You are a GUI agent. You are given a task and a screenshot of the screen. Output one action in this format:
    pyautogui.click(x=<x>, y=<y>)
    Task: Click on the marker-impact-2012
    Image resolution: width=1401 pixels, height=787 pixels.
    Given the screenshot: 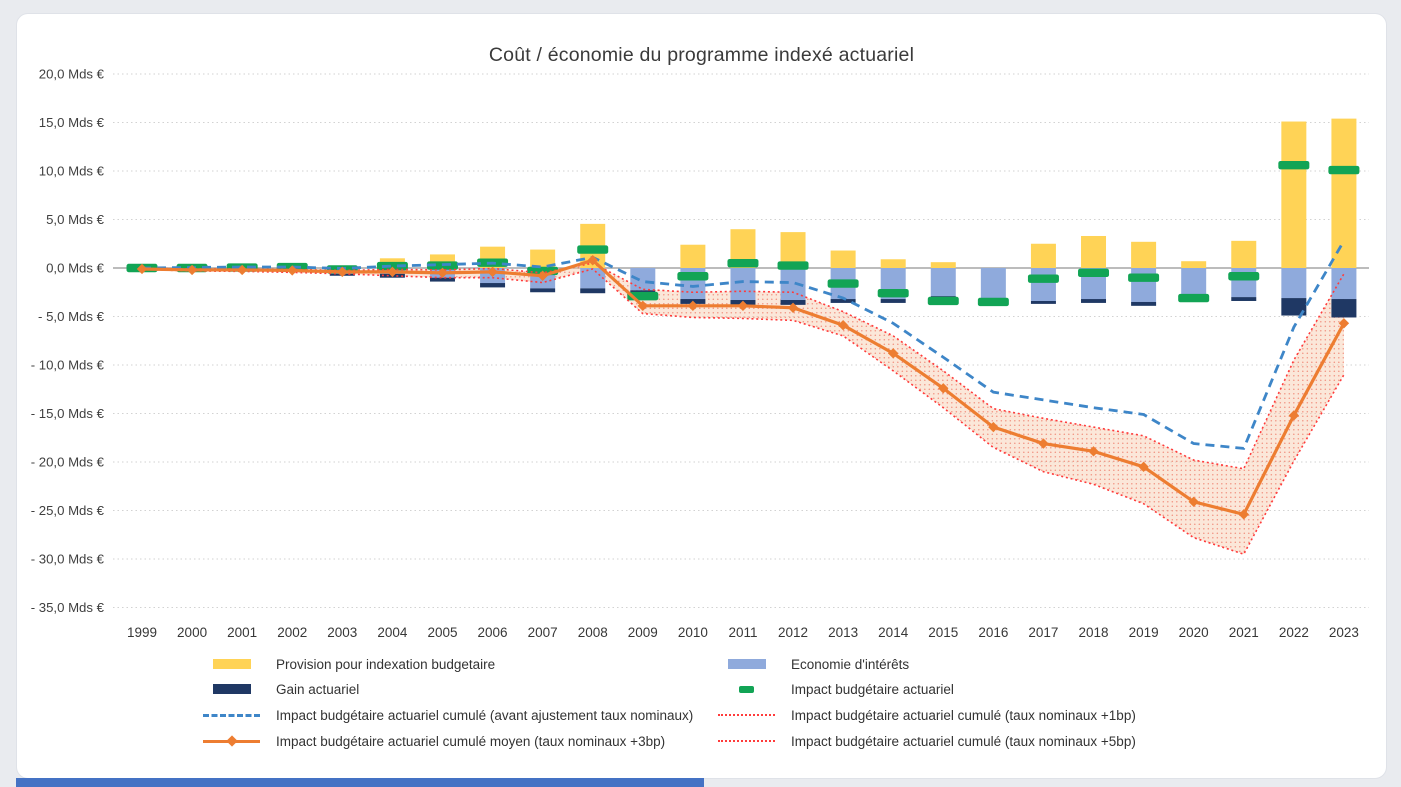 What is the action you would take?
    pyautogui.click(x=793, y=265)
    